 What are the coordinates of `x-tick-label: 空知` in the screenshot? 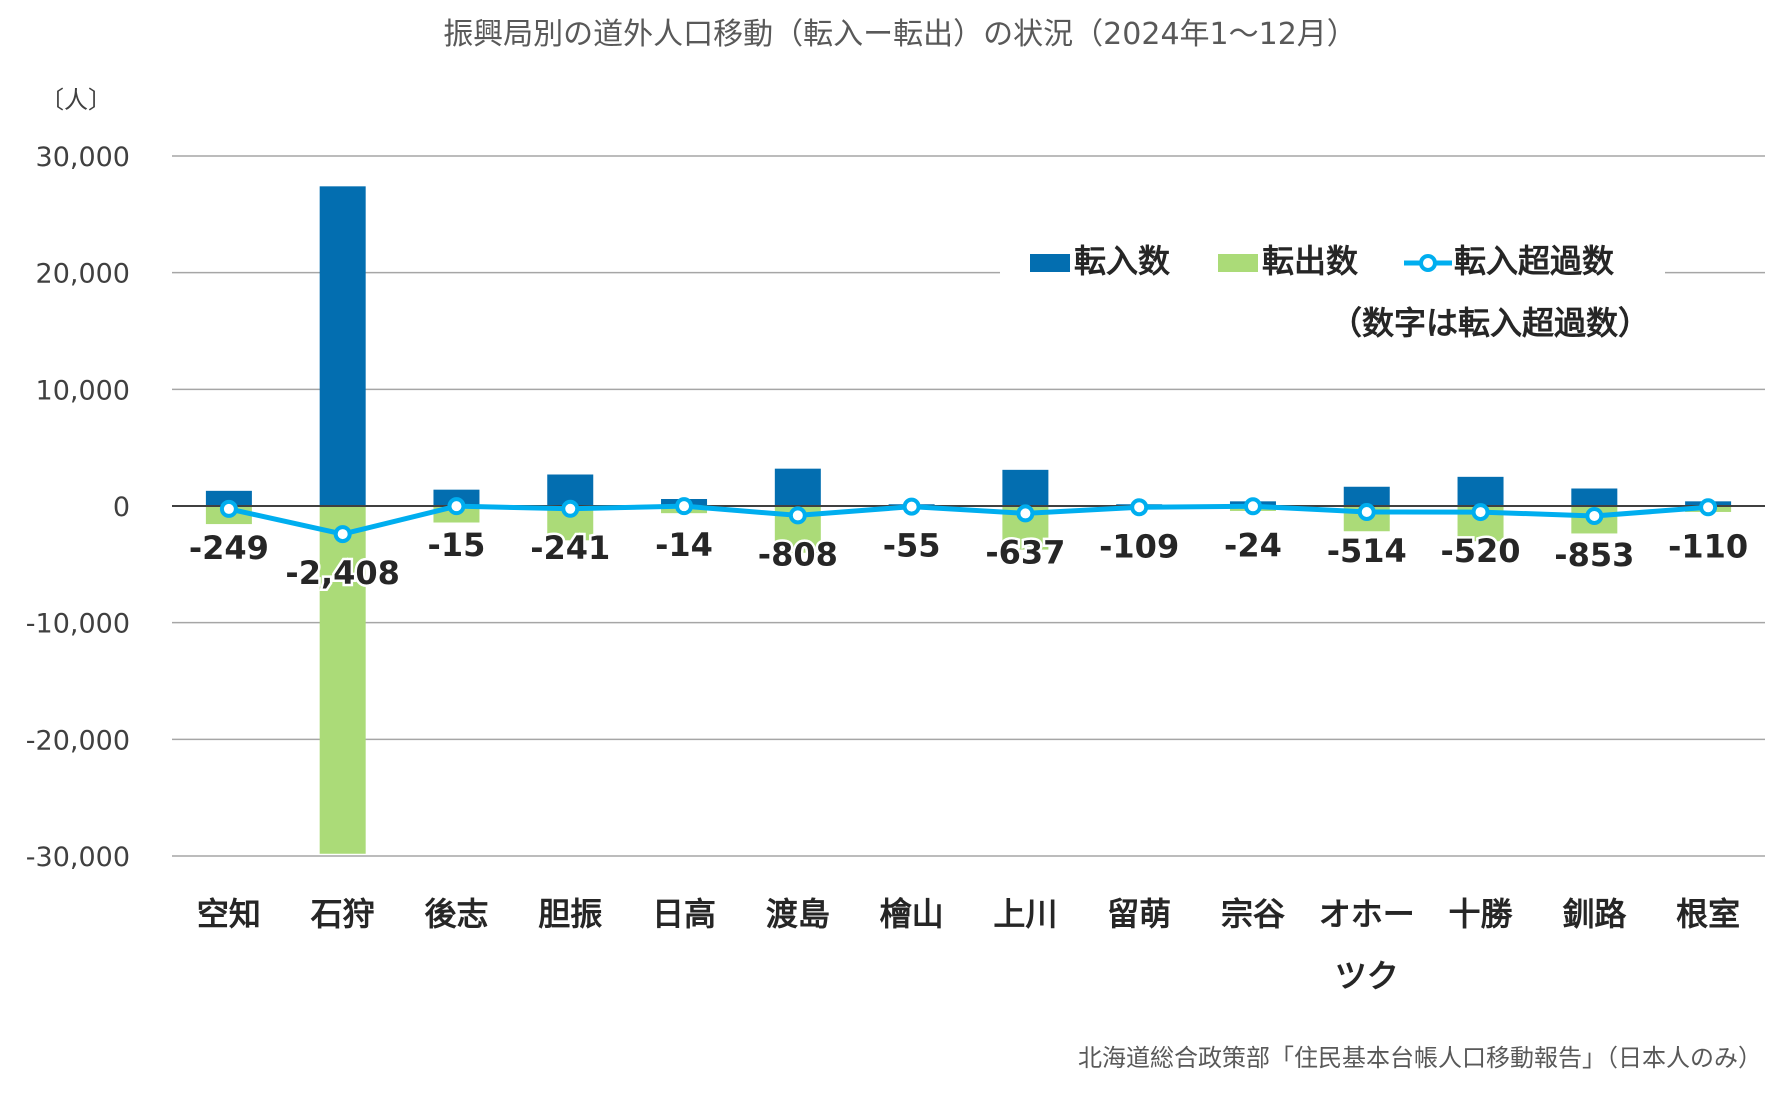 It's located at (229, 914).